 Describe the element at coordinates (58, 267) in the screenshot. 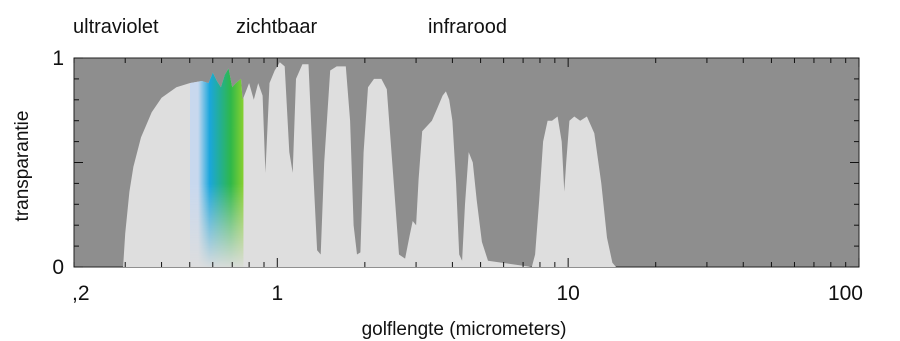

I see `y-tick-label: 0` at that location.